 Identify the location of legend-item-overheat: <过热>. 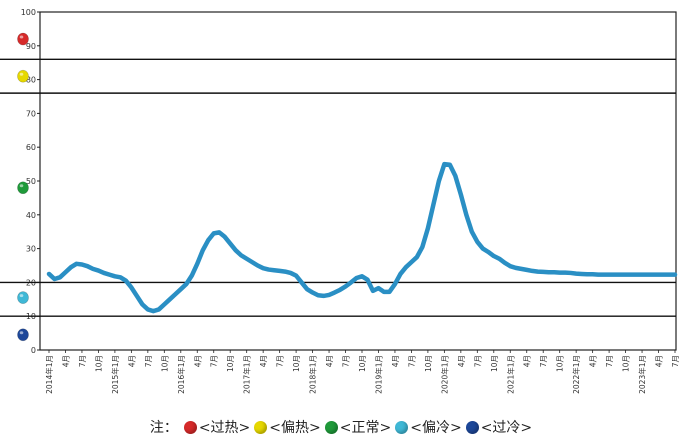
(217, 427).